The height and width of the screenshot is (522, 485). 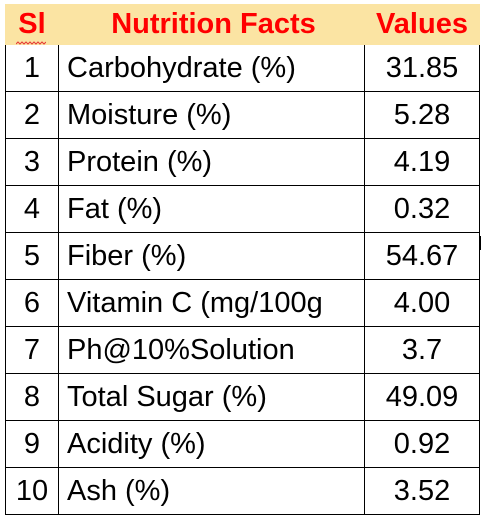 What do you see at coordinates (32, 68) in the screenshot?
I see `cell-sl: 1` at bounding box center [32, 68].